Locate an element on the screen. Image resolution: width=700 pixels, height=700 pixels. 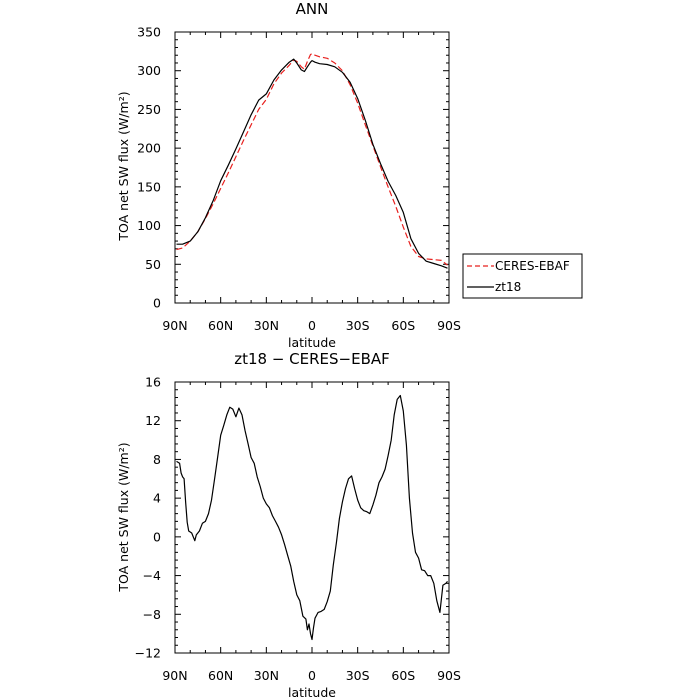
y-tick-label: 150 is located at coordinates (149, 186).